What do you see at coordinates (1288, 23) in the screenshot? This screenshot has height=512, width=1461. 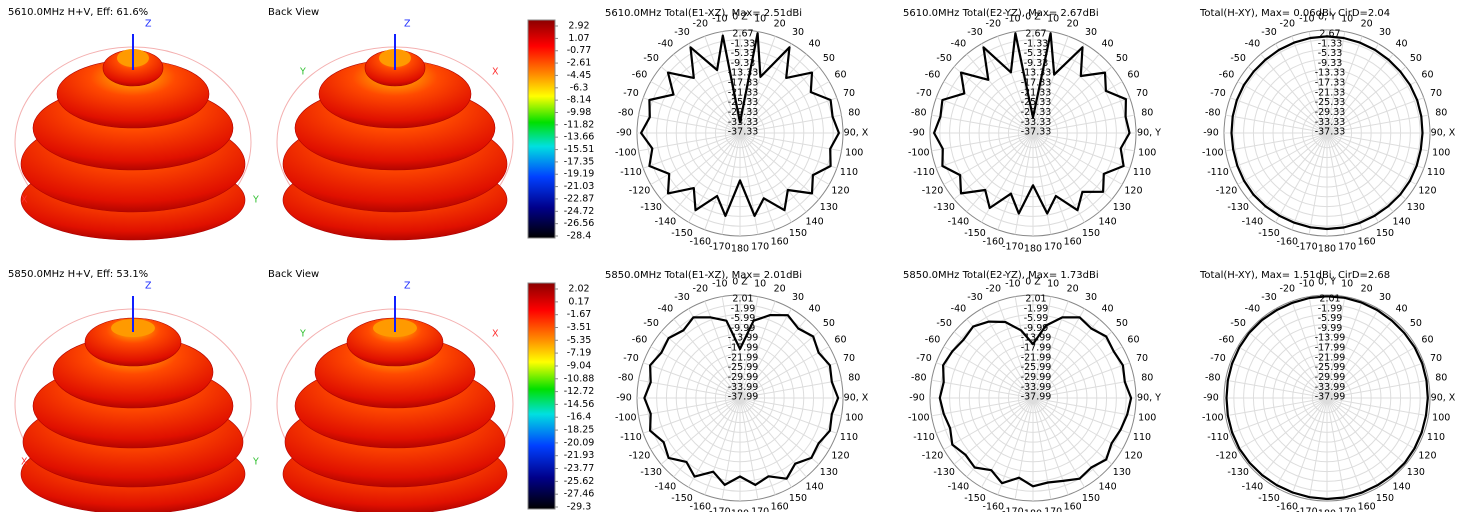 I see `angle-label: -20` at bounding box center [1288, 23].